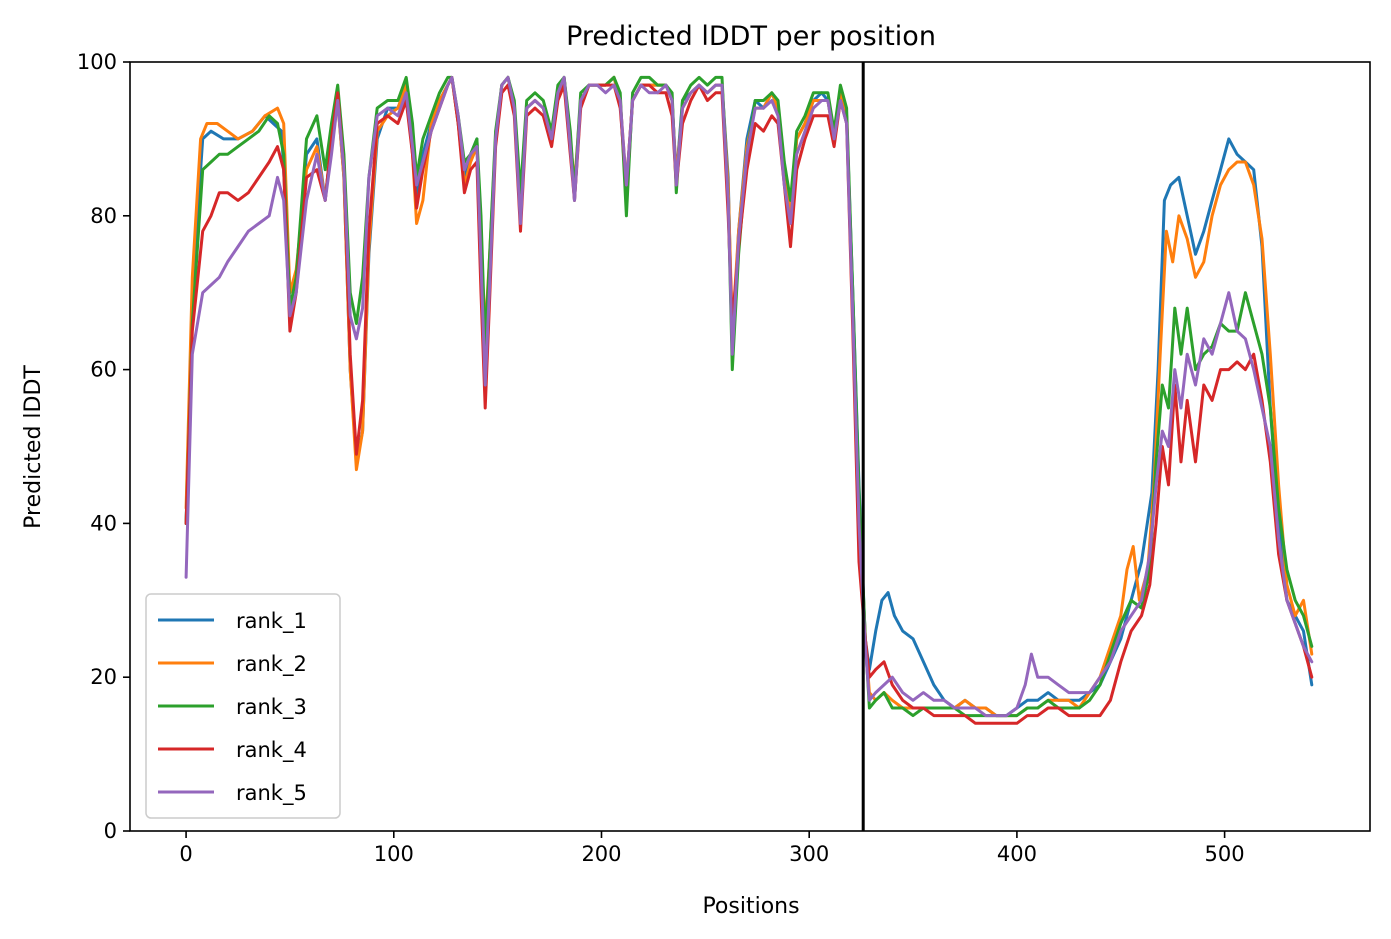 The image size is (1391, 939). Describe the element at coordinates (271, 750) in the screenshot. I see `legend-label: rank_4` at that location.